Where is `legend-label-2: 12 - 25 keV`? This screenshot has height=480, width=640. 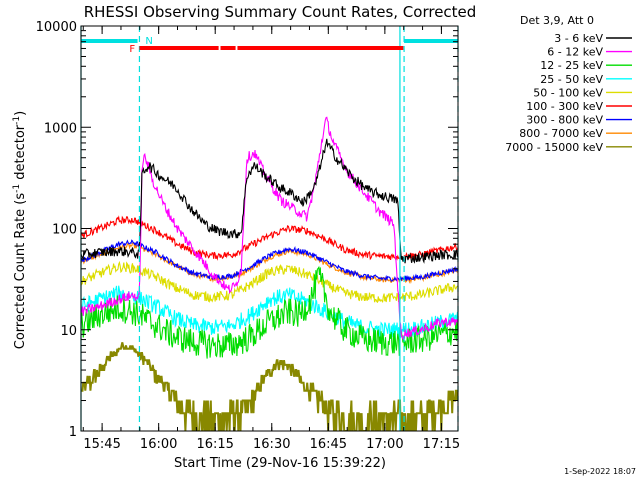
legend-label-2: 12 - 25 keV is located at coordinates (571, 65).